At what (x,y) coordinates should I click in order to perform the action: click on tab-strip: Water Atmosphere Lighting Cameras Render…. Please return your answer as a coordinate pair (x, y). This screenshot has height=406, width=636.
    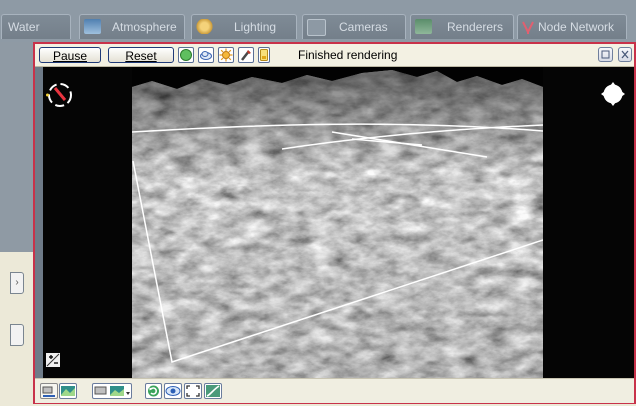
    Looking at the image, I should click on (318, 21).